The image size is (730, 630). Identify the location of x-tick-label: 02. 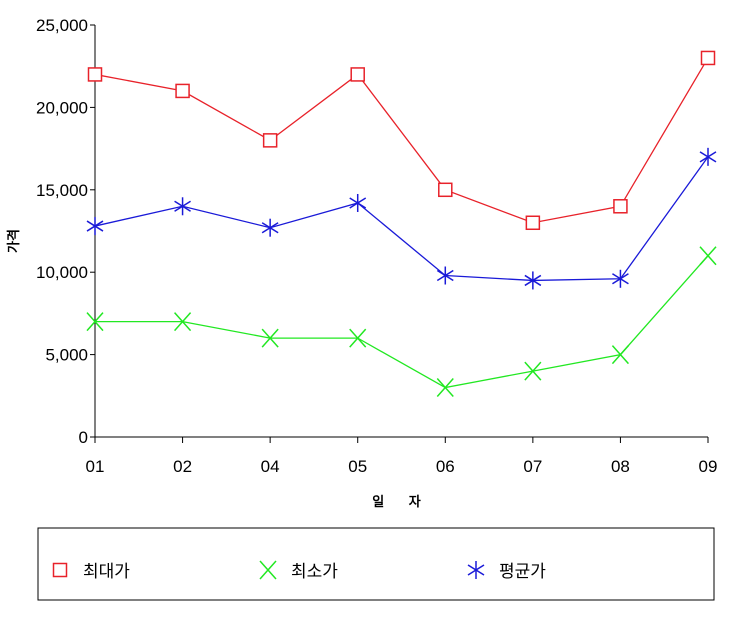
(182, 466).